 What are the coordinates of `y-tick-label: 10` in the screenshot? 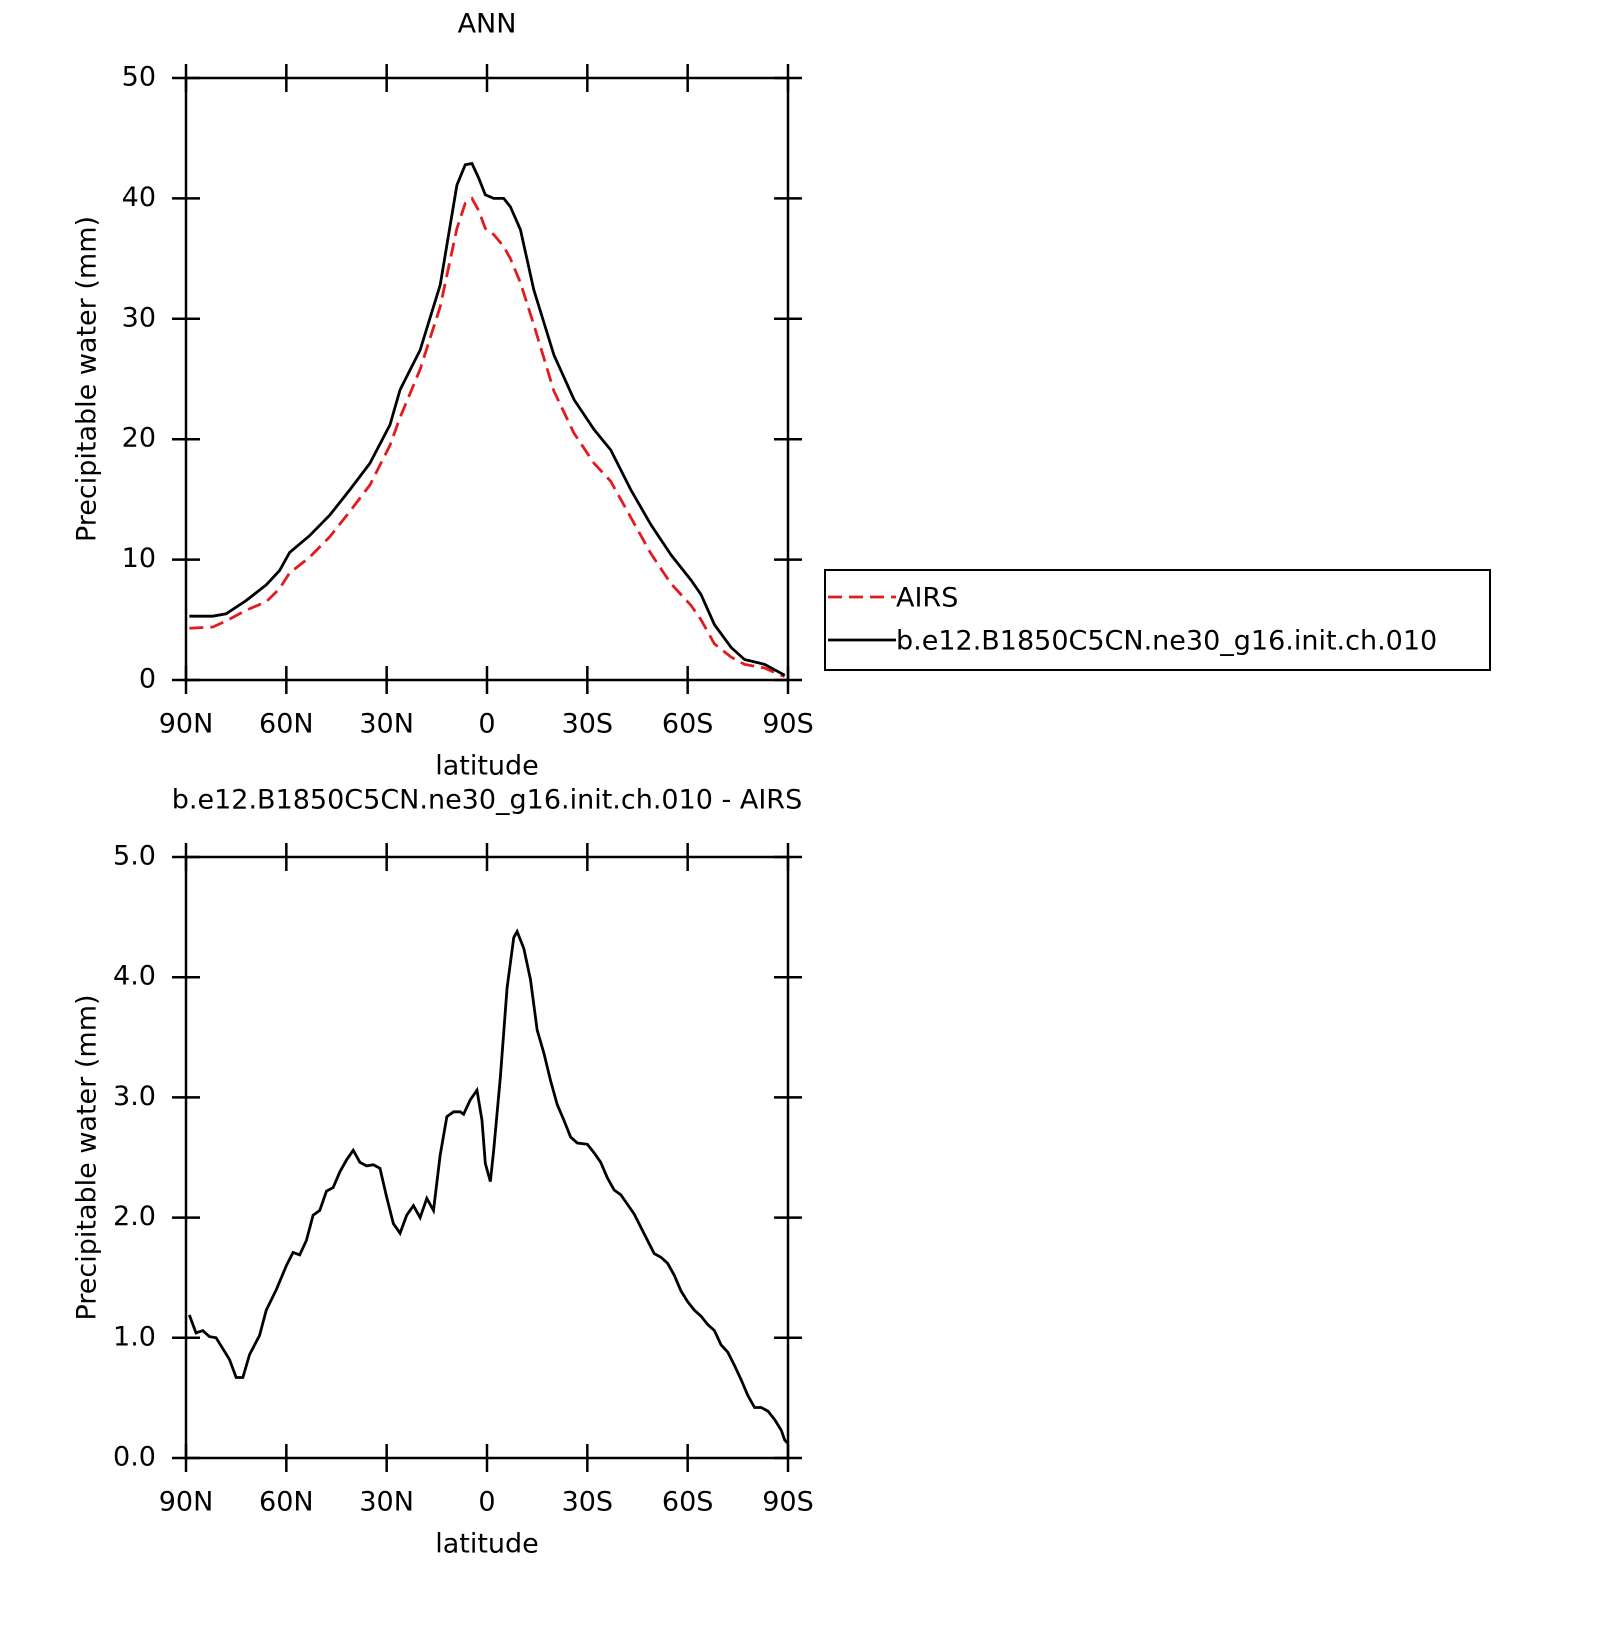 It's located at (139, 558).